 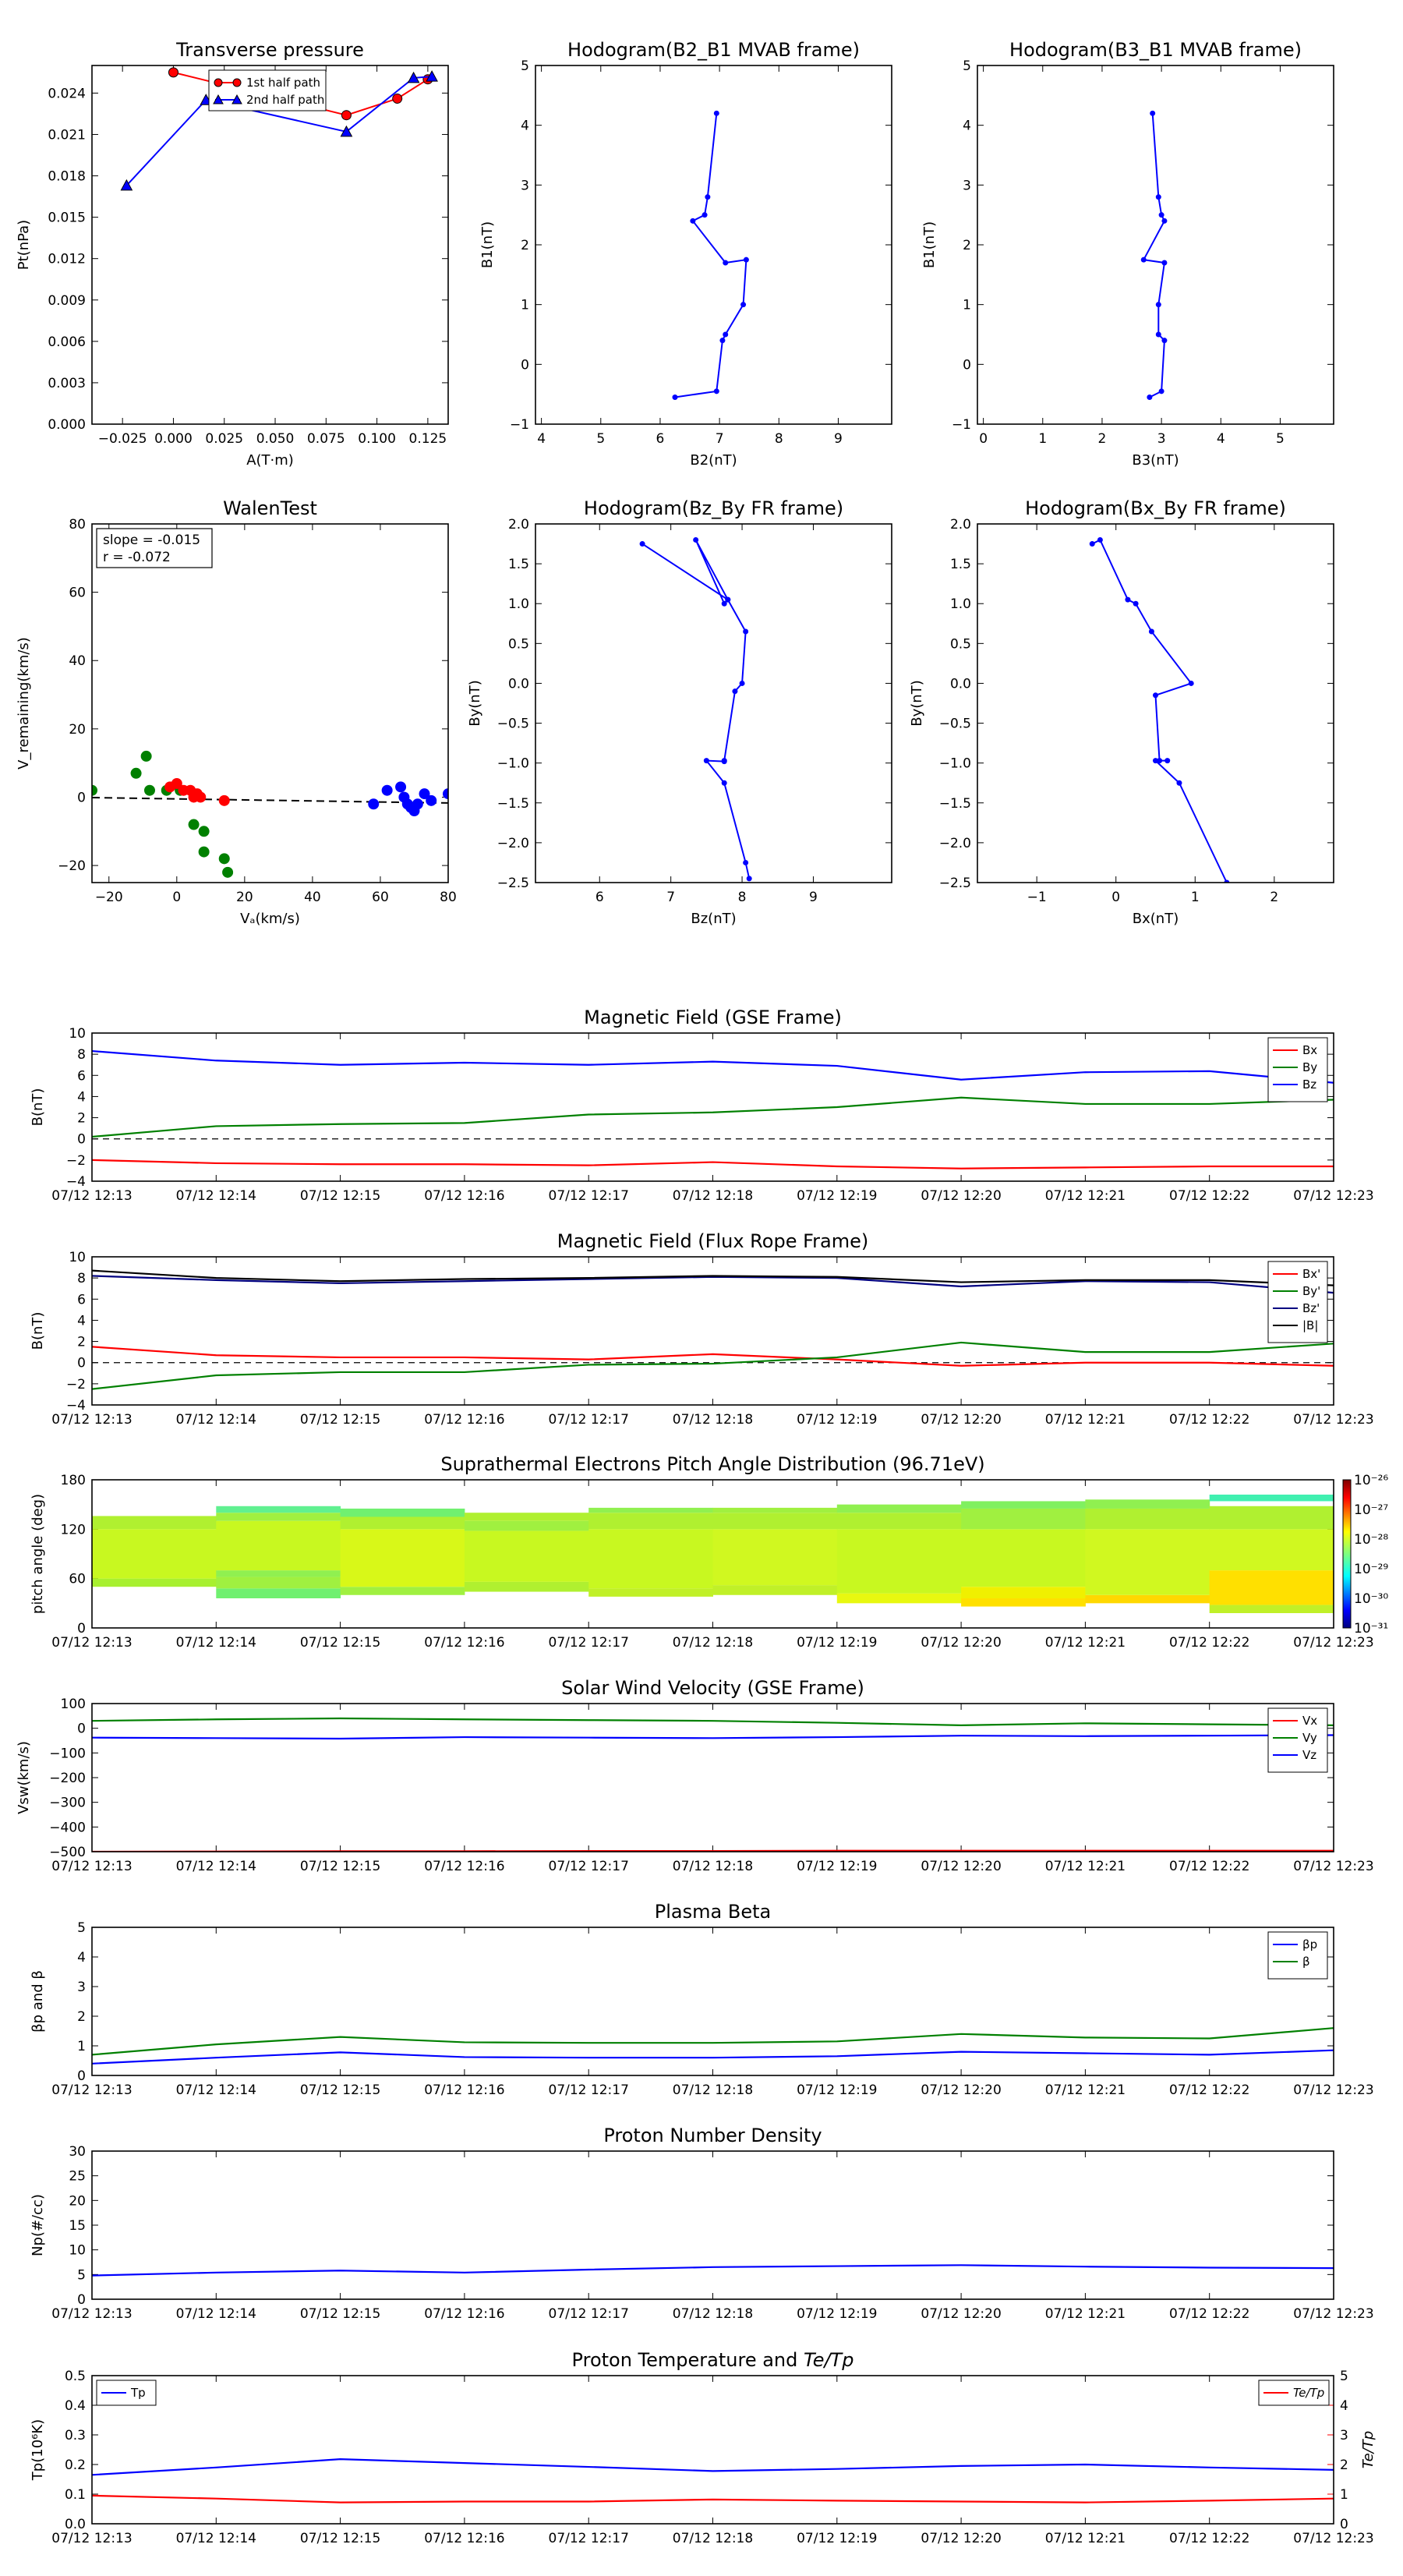 What do you see at coordinates (67, 259) in the screenshot?
I see `y-tick-label: 0.012` at bounding box center [67, 259].